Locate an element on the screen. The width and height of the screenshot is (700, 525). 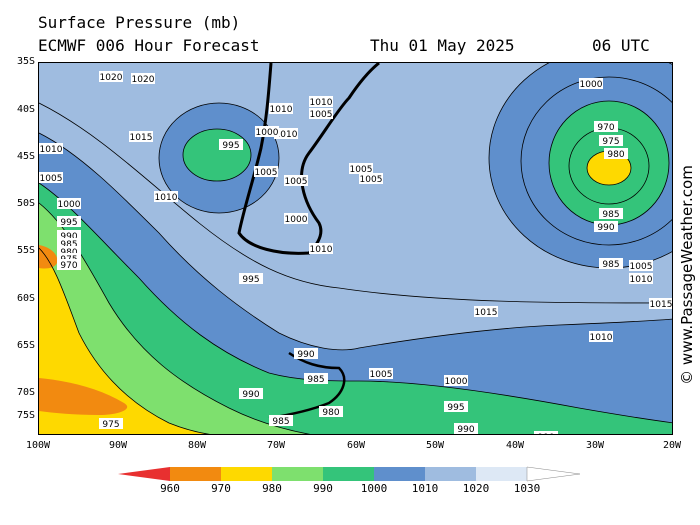
map-title: Surface Pressure (mb) is located at coordinates (139, 22).